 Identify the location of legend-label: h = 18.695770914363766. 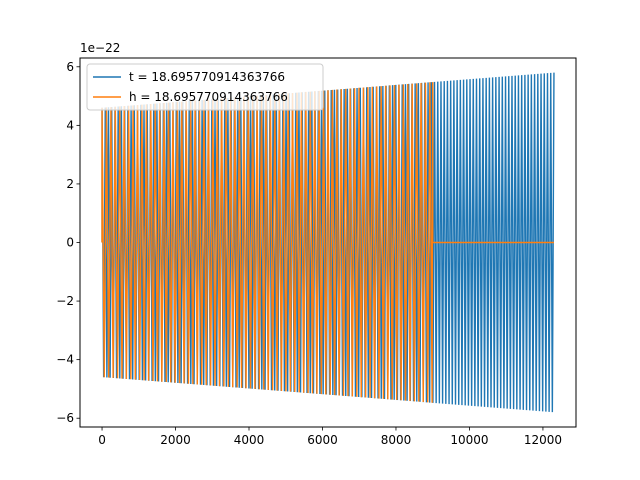
(208, 97).